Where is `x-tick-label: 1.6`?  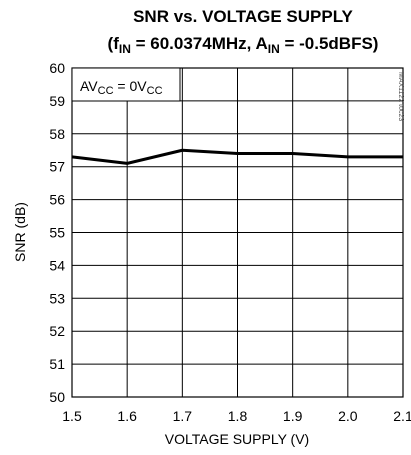 x-tick-label: 1.6 is located at coordinates (127, 416).